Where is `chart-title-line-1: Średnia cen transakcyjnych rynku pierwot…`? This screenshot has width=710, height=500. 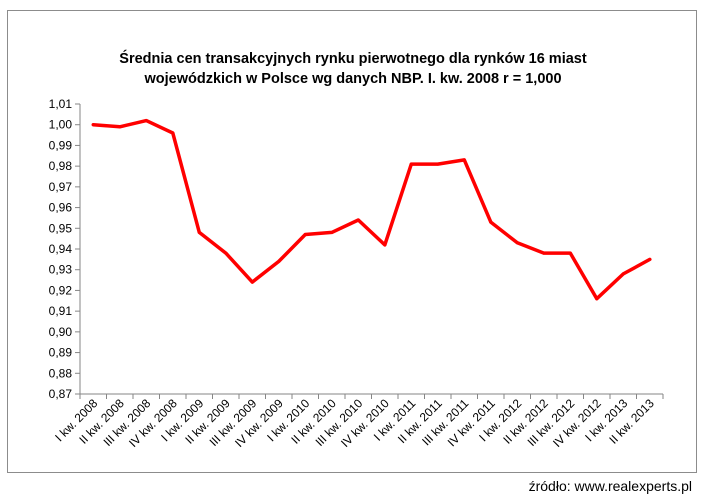 chart-title-line-1: Średnia cen transakcyjnych rynku pierwot… is located at coordinates (353, 58).